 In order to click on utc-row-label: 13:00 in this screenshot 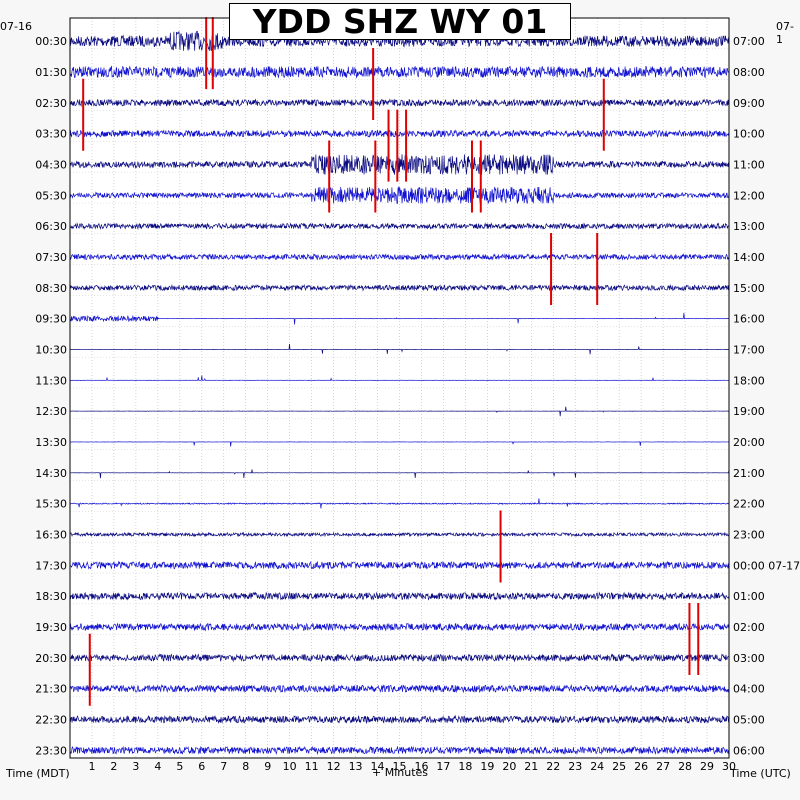, I will do `click(749, 226)`.